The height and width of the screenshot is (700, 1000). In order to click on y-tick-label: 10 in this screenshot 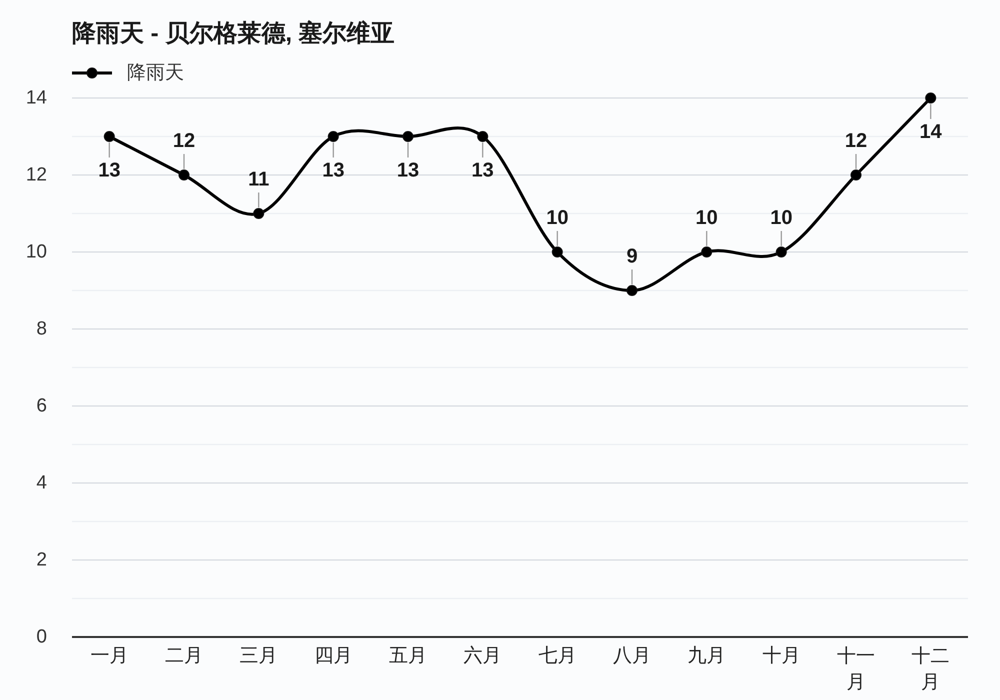, I will do `click(36, 252)`.